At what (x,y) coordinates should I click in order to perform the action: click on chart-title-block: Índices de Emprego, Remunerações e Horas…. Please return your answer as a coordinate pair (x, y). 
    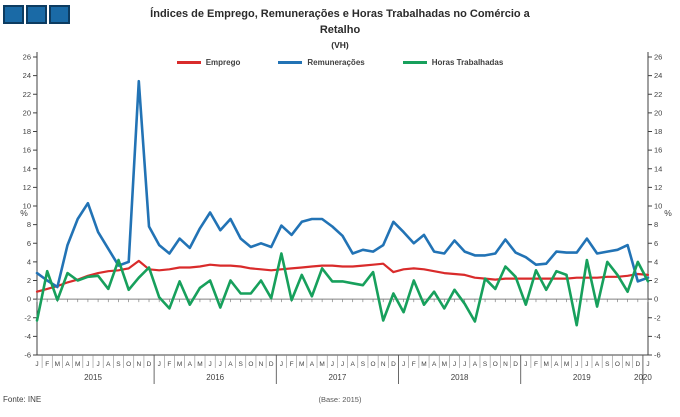
    Looking at the image, I should click on (340, 28).